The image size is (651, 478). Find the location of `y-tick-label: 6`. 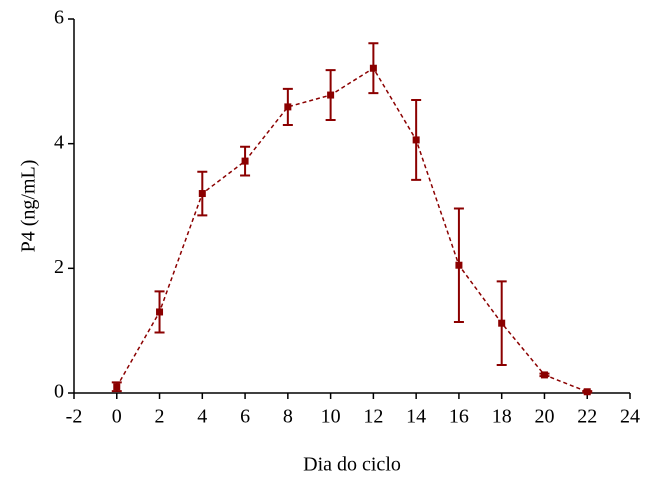

y-tick-label: 6 is located at coordinates (59, 18).